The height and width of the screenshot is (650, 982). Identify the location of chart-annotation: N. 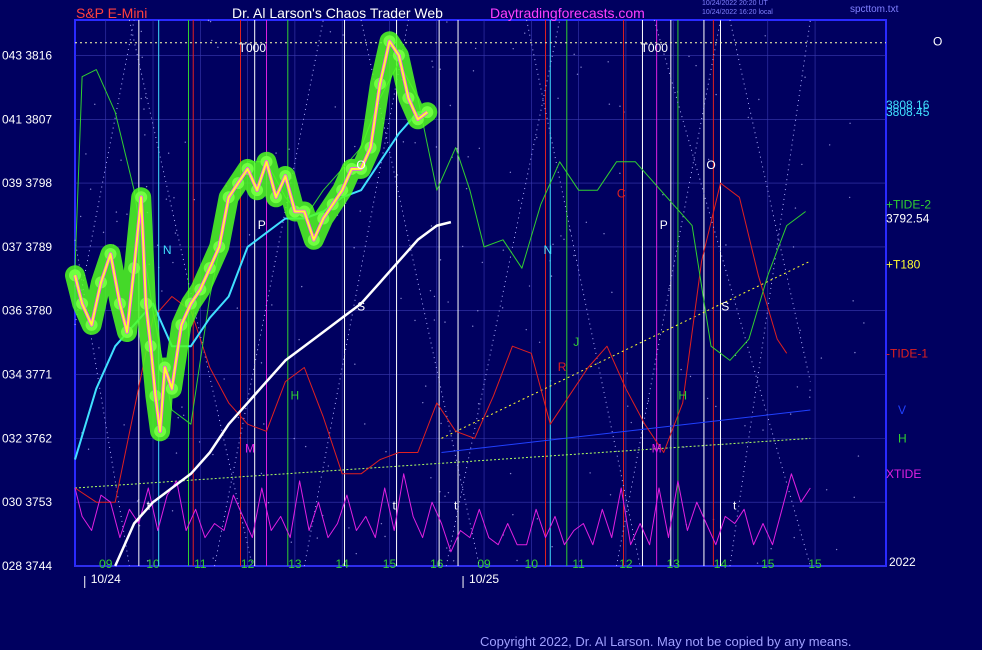
(548, 250).